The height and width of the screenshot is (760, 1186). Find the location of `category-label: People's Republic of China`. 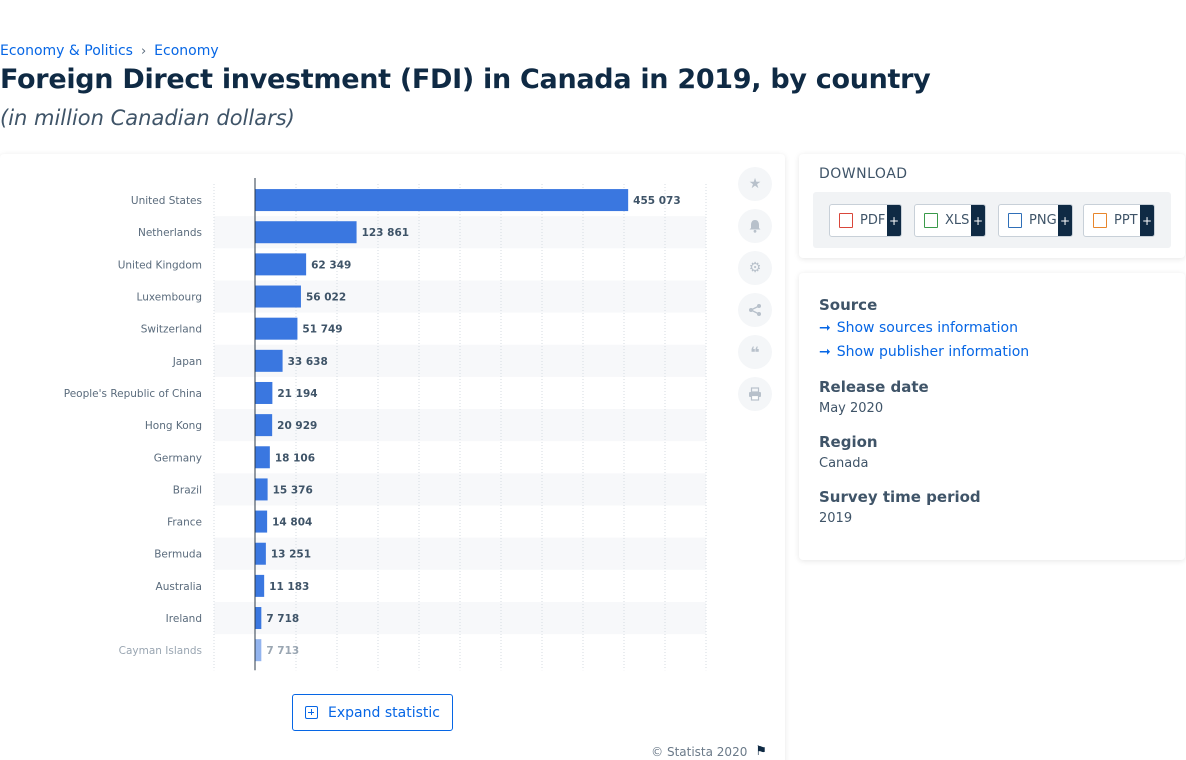

category-label: People's Republic of China is located at coordinates (133, 394).